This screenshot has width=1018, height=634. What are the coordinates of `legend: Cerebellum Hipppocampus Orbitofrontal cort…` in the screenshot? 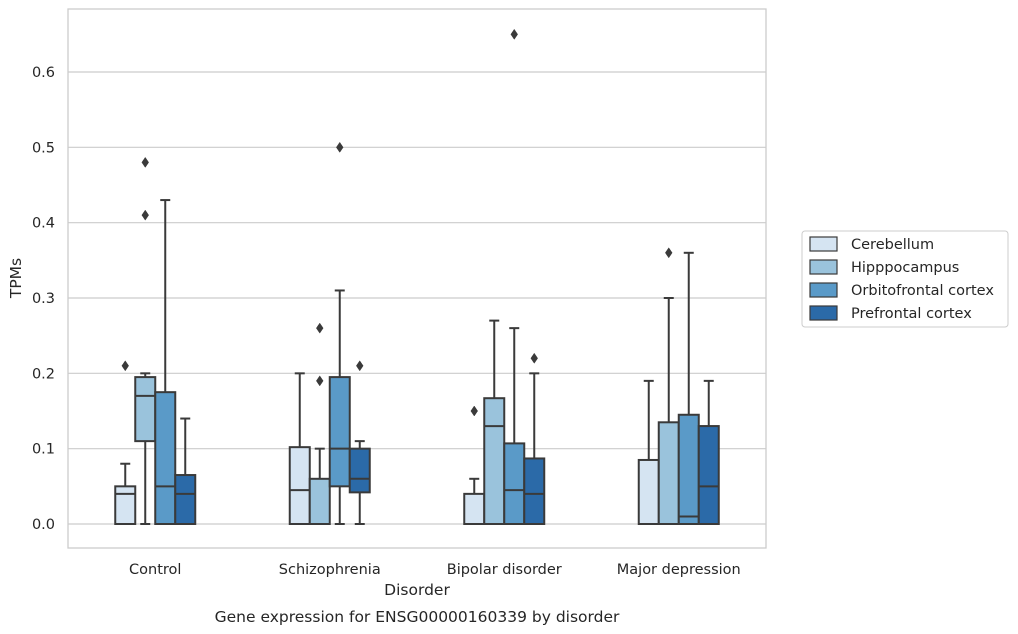 It's located at (905, 279).